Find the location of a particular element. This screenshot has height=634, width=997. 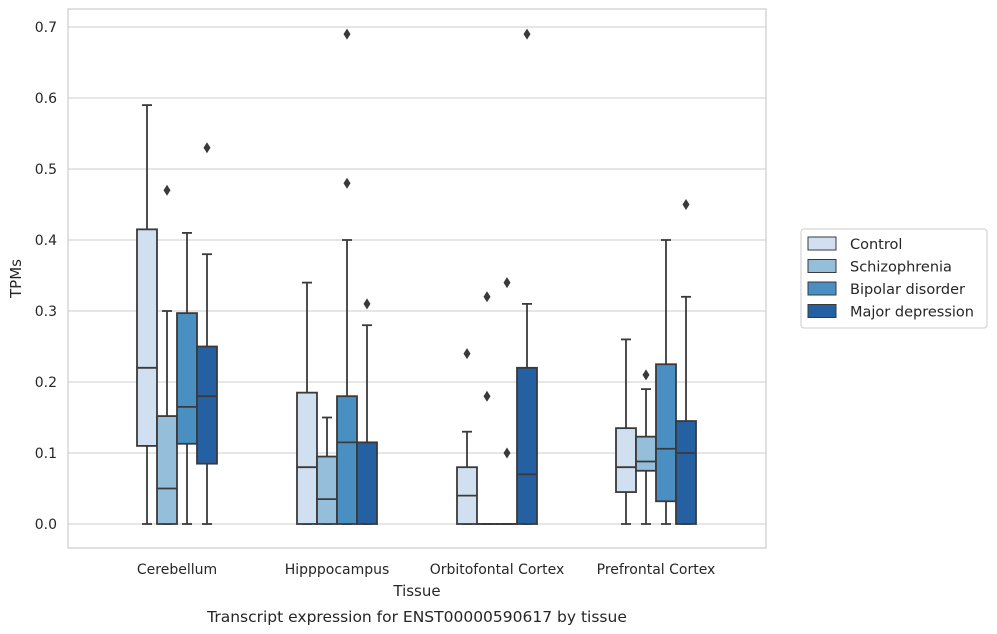

x-tick-label: Orbitofontal Cortex is located at coordinates (497, 570).